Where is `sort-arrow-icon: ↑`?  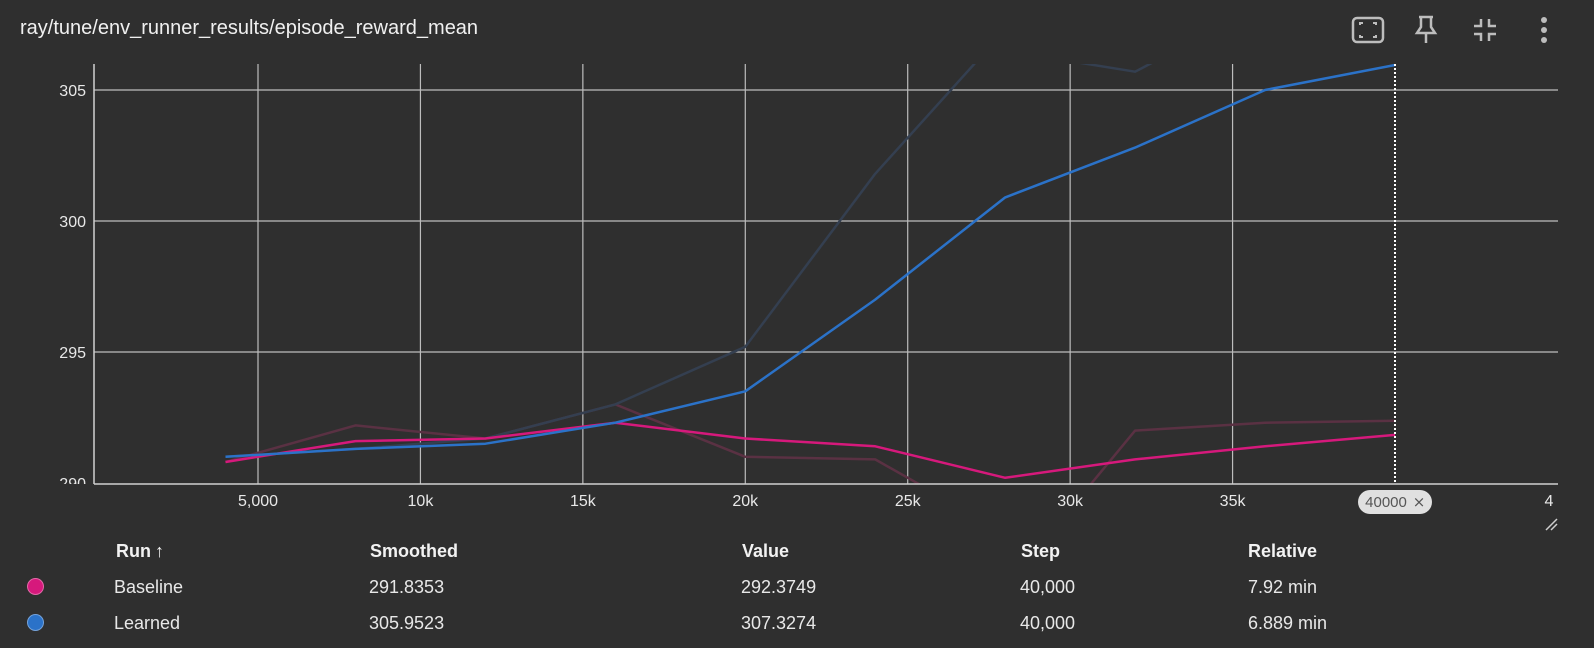 sort-arrow-icon: ↑ is located at coordinates (159, 551).